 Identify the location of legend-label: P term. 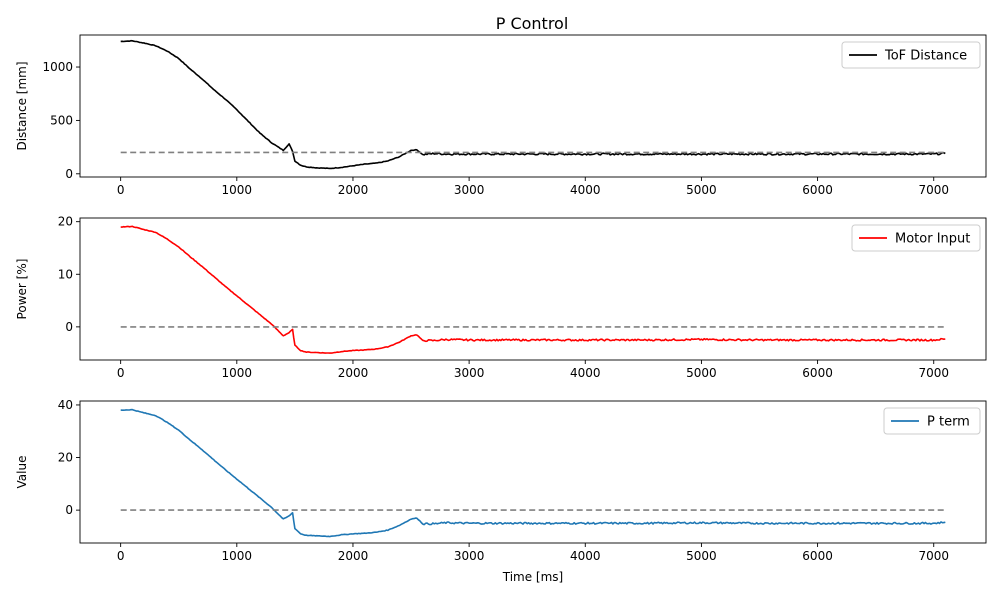
(948, 422).